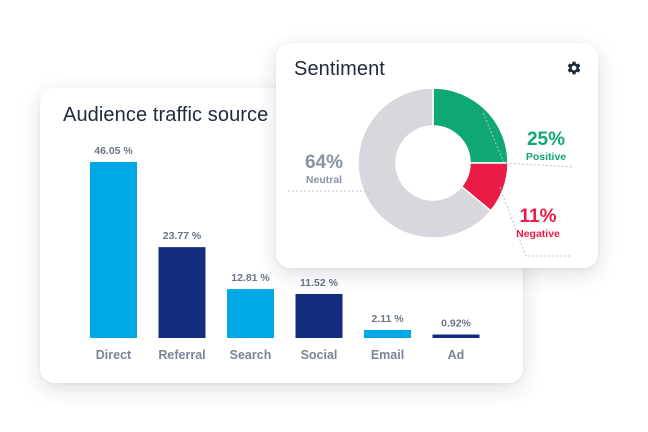 Image resolution: width=648 pixels, height=432 pixels. I want to click on category-label: Ad, so click(456, 355).